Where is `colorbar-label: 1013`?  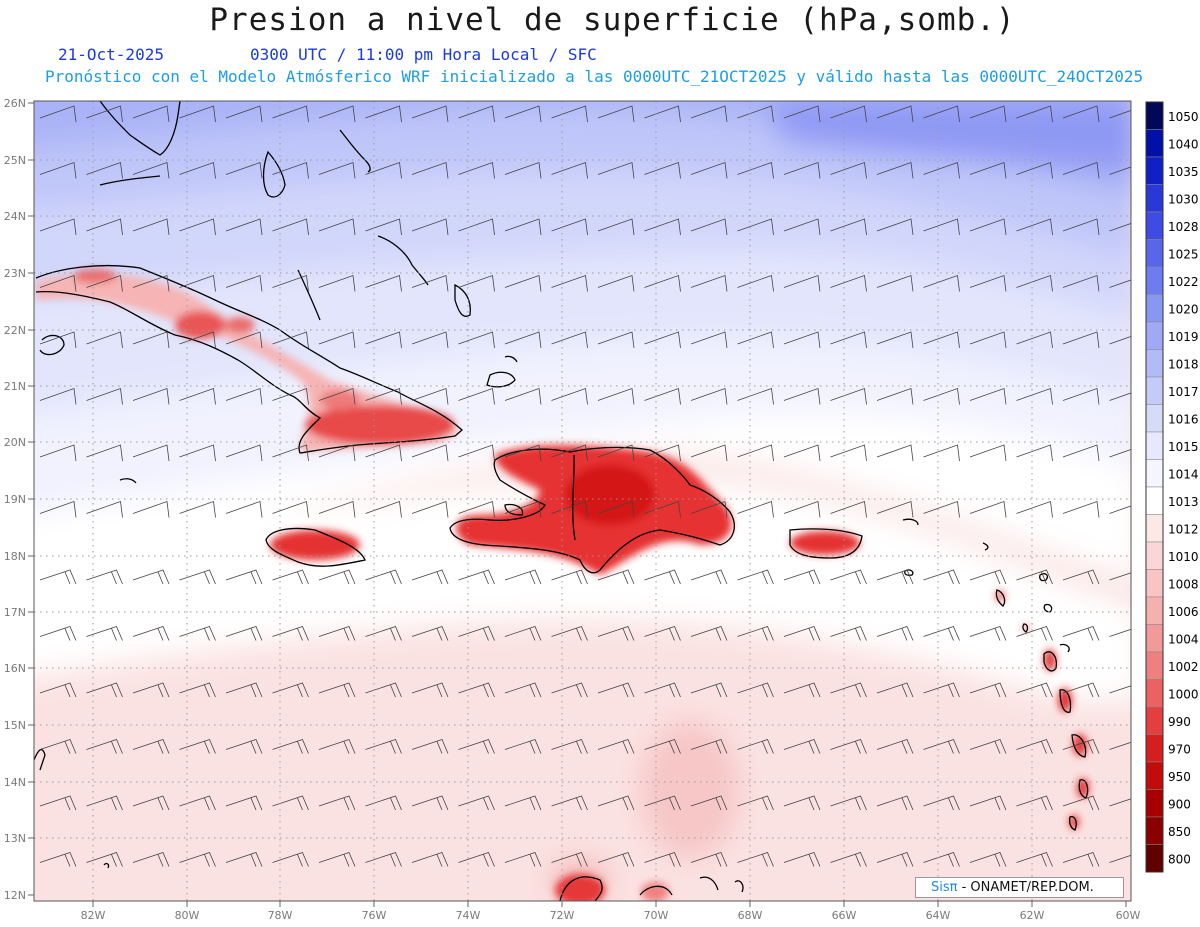 colorbar-label: 1013 is located at coordinates (1183, 502).